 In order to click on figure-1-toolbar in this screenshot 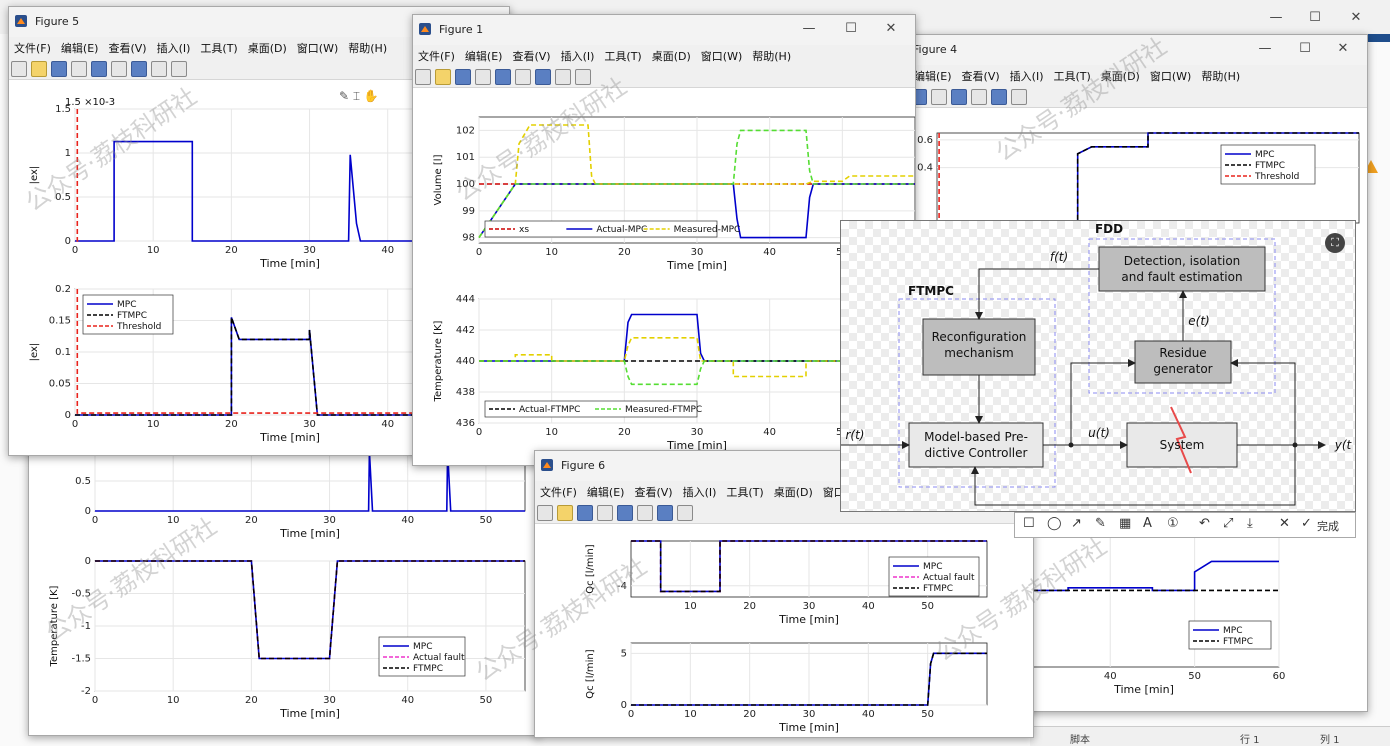, I will do `click(664, 76)`.